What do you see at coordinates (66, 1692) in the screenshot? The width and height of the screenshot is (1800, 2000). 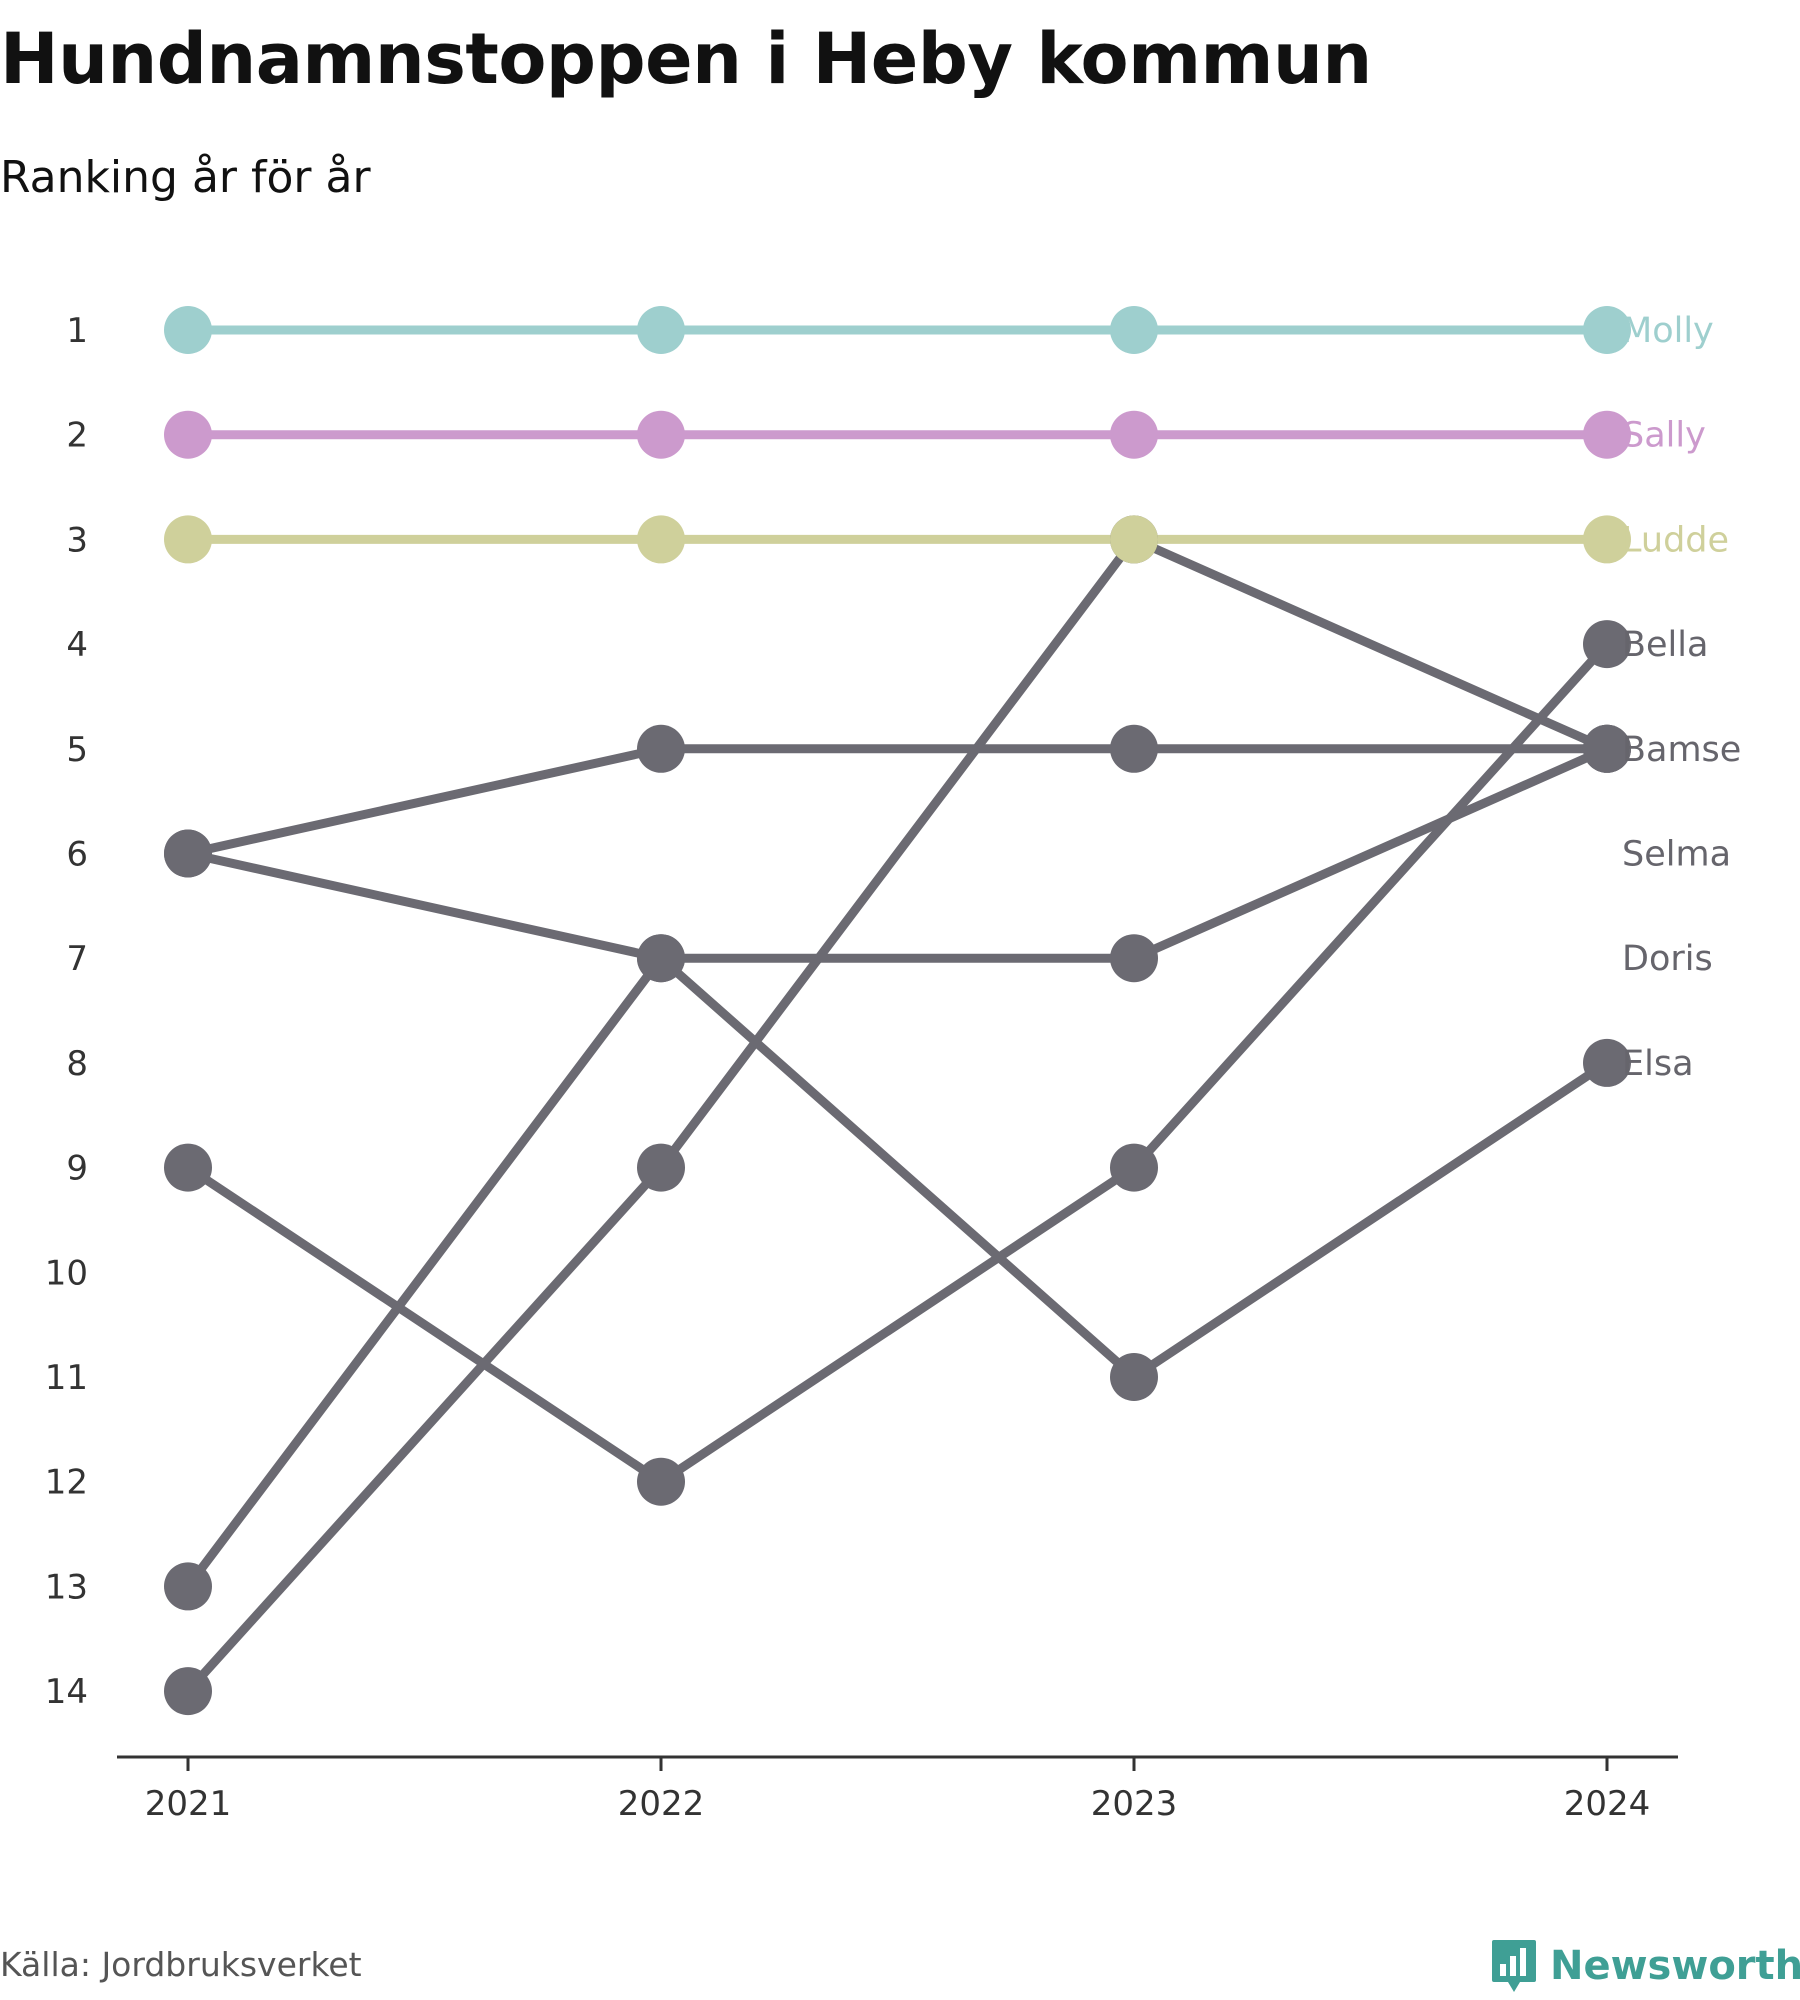 I see `y-tick-label: 14` at bounding box center [66, 1692].